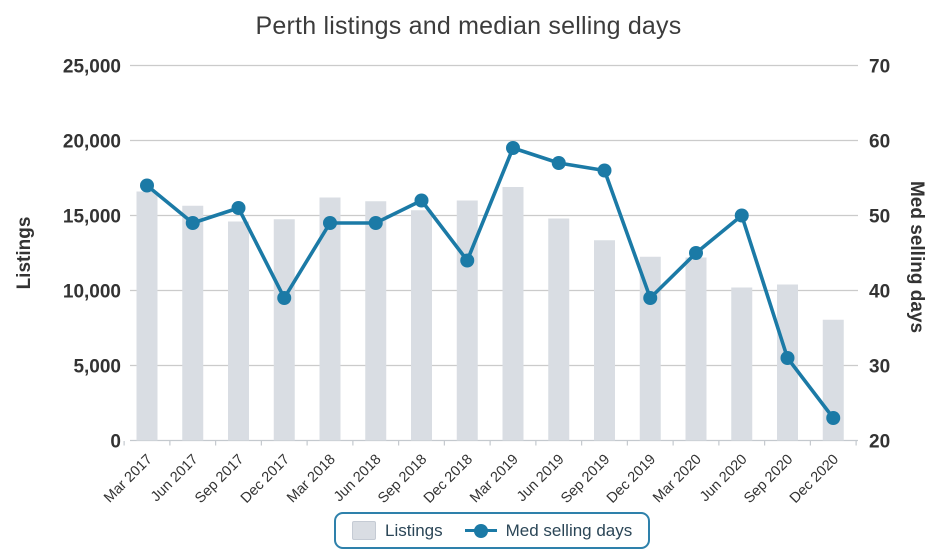 This screenshot has width=937, height=559. What do you see at coordinates (631, 479) in the screenshot?
I see `x-axis-label-dec-2019: Dec 2019` at bounding box center [631, 479].